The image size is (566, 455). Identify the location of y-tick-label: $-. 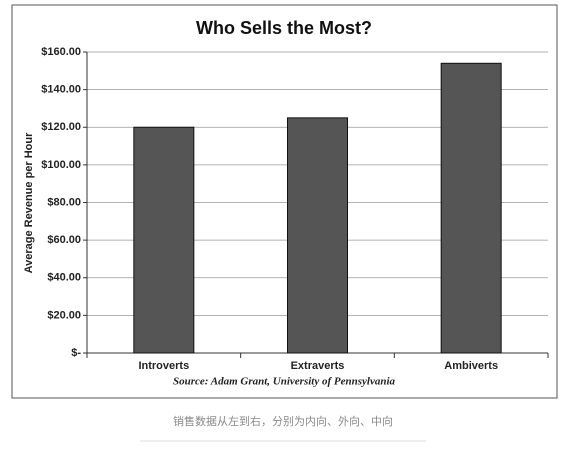
(76, 353).